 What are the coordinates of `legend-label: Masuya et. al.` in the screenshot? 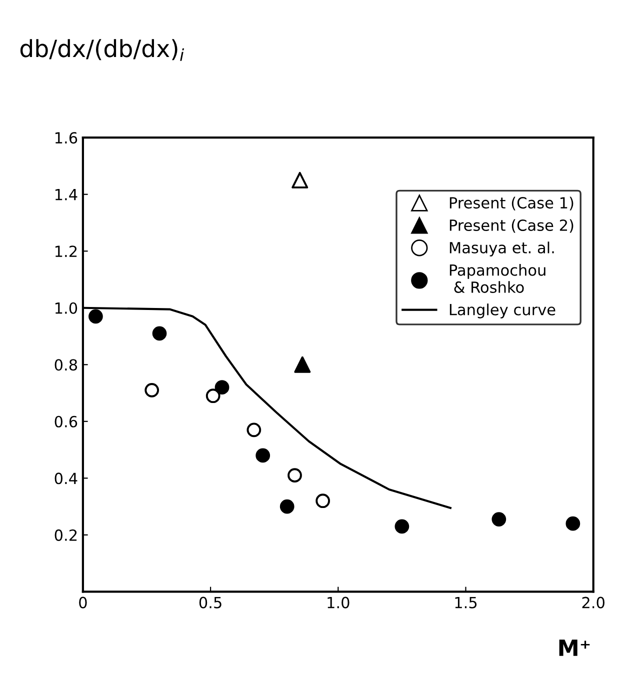 It's located at (502, 249).